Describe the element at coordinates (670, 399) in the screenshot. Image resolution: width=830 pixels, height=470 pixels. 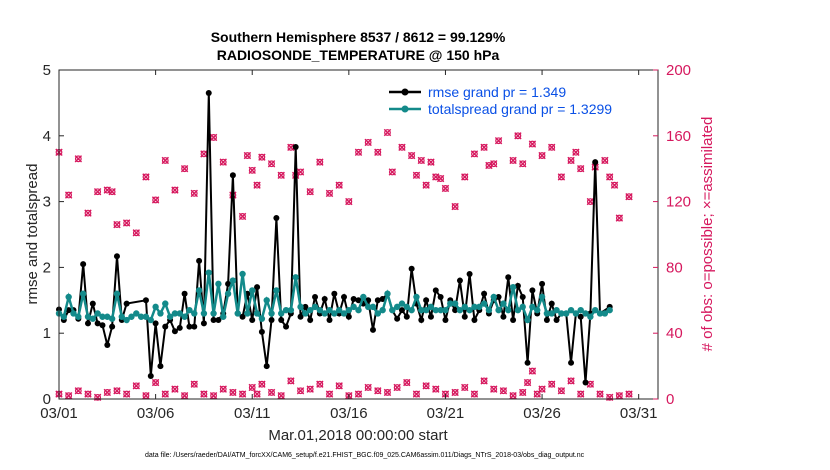
I see `y-tick-right-label: 0` at that location.